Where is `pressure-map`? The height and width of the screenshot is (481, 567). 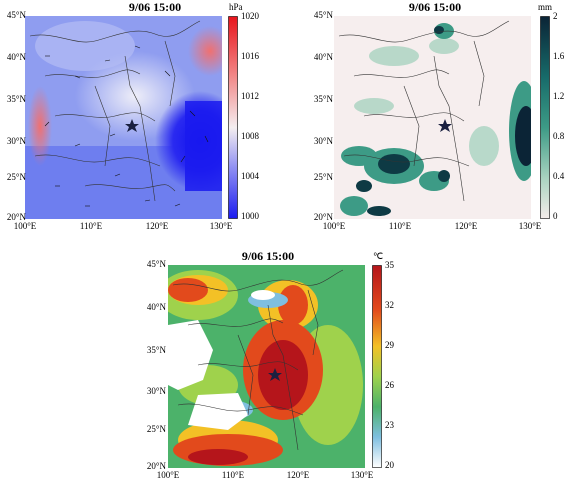
pressure-map is located at coordinates (123, 117).